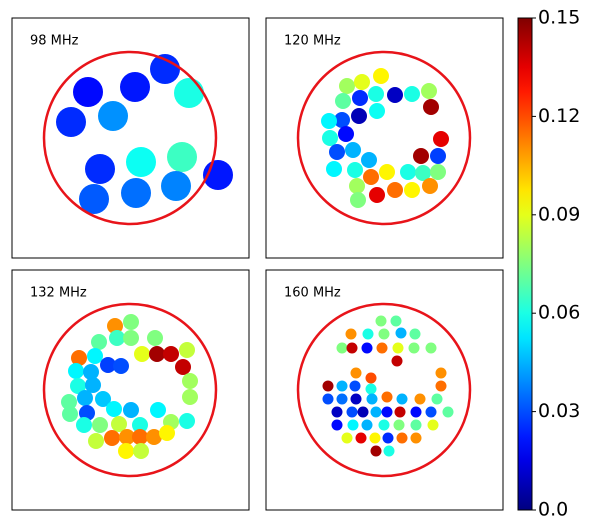  Describe the element at coordinates (559, 313) in the screenshot. I see `colorbar-tick-label: 0.06` at that location.